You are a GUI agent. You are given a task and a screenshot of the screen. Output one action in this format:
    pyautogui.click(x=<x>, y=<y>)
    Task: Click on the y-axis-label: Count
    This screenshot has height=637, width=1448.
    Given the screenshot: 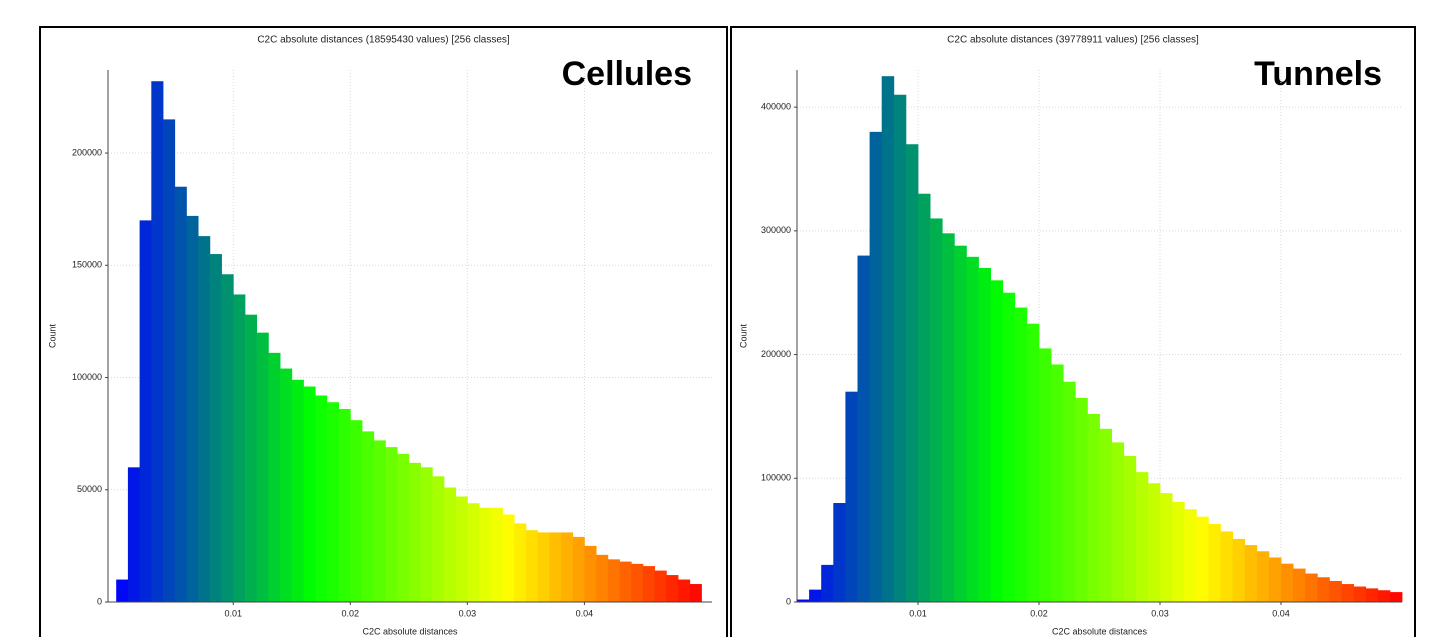 What is the action you would take?
    pyautogui.click(x=743, y=336)
    